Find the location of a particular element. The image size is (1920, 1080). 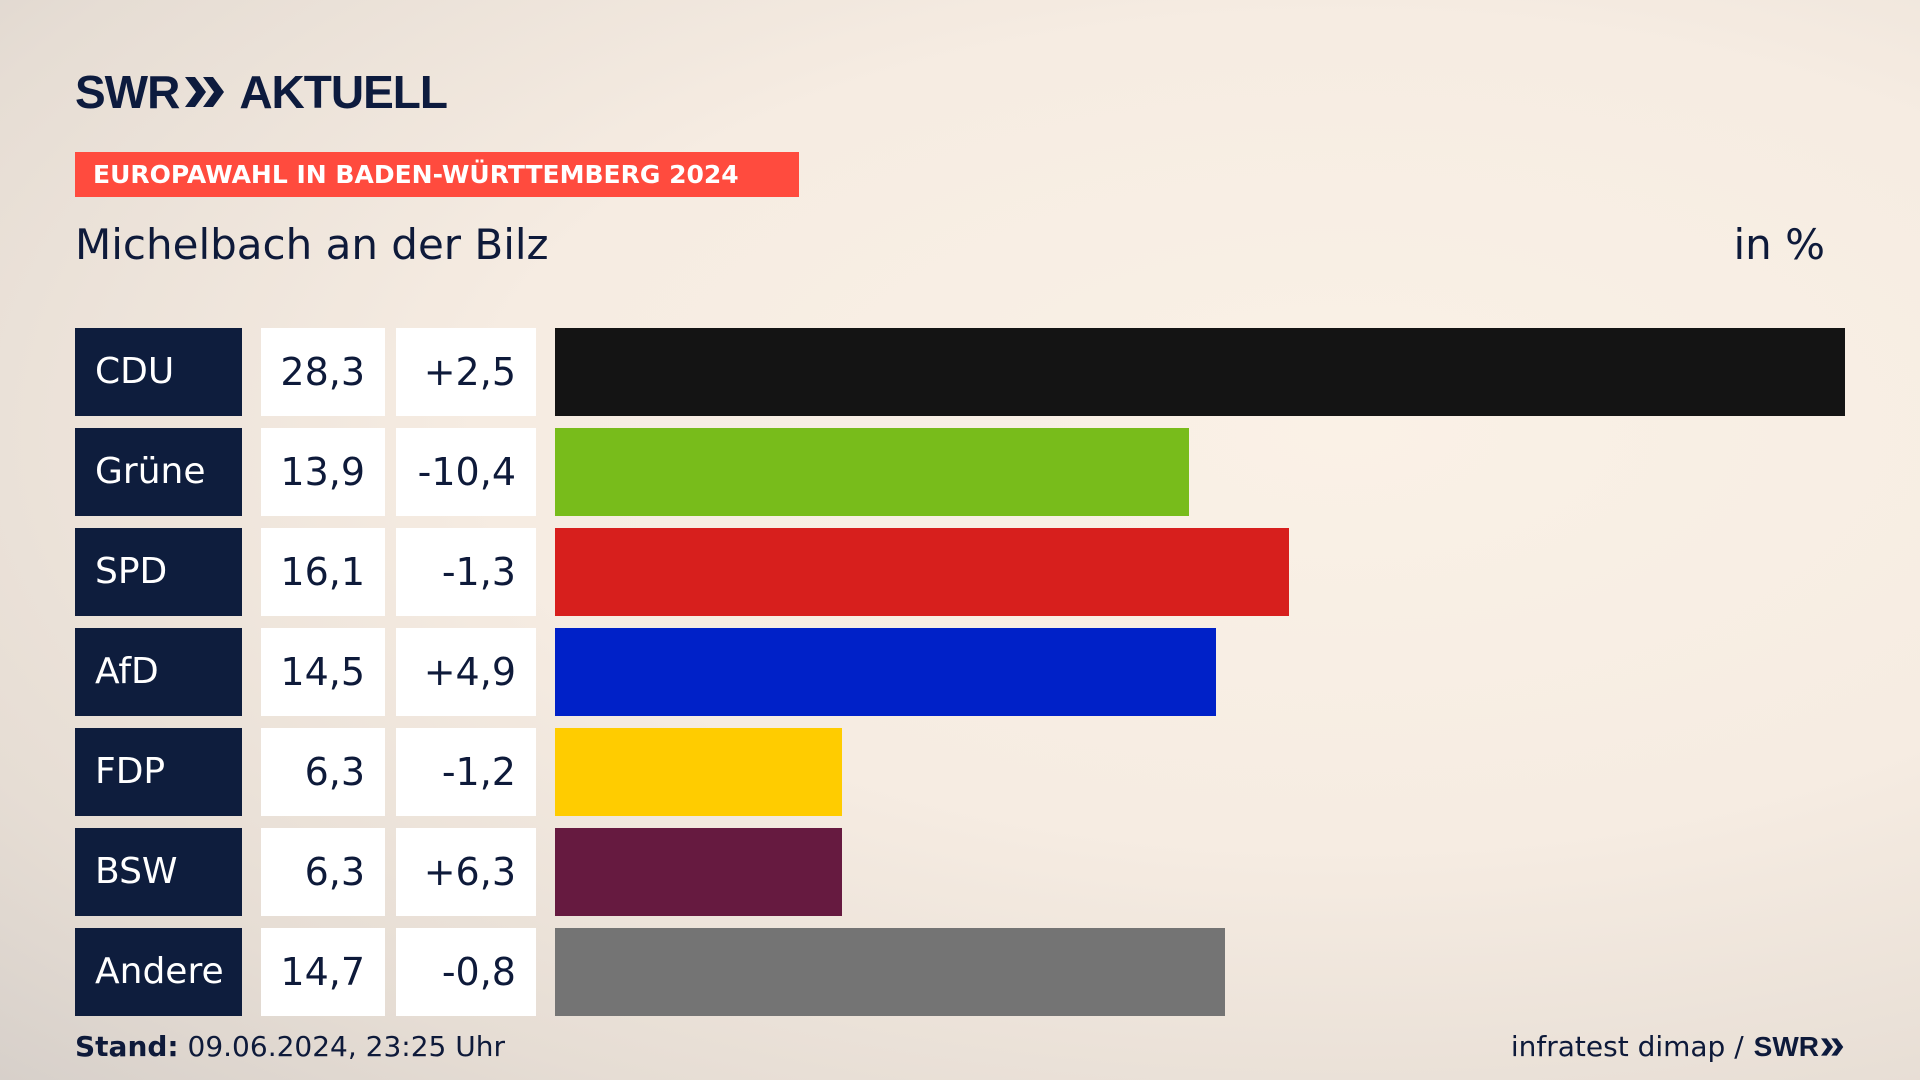

bar-spd is located at coordinates (922, 572).